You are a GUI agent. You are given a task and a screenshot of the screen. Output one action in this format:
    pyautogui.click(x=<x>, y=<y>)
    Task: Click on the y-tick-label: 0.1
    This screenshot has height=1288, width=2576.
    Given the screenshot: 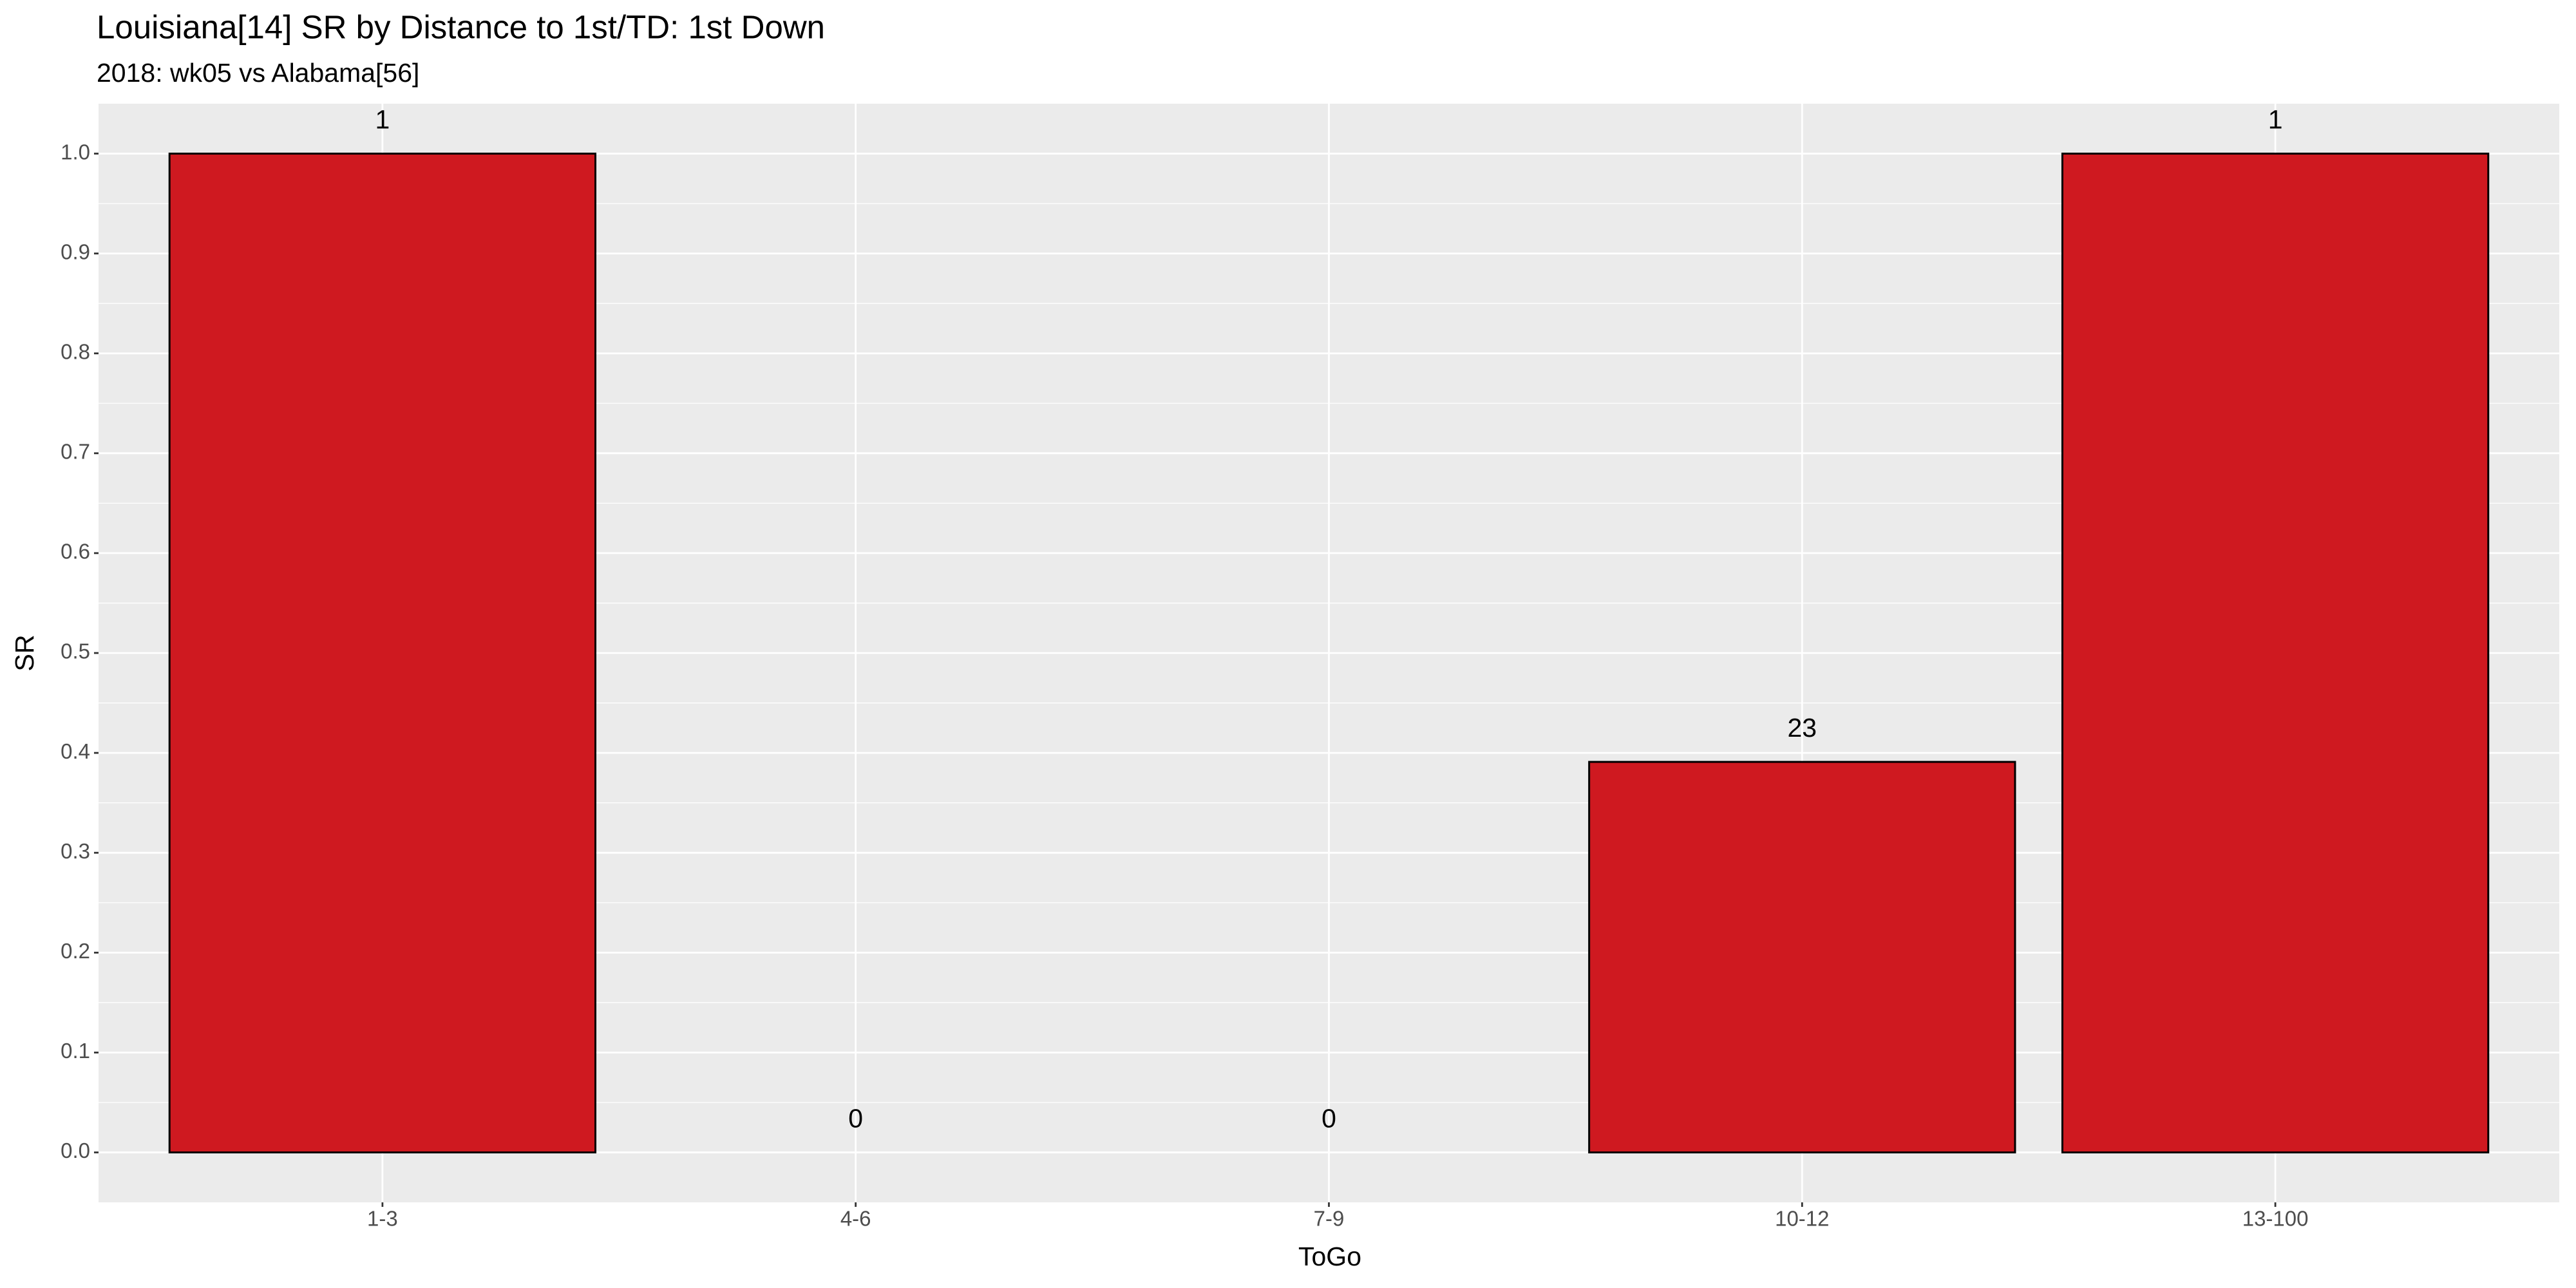 What is the action you would take?
    pyautogui.click(x=75, y=1051)
    